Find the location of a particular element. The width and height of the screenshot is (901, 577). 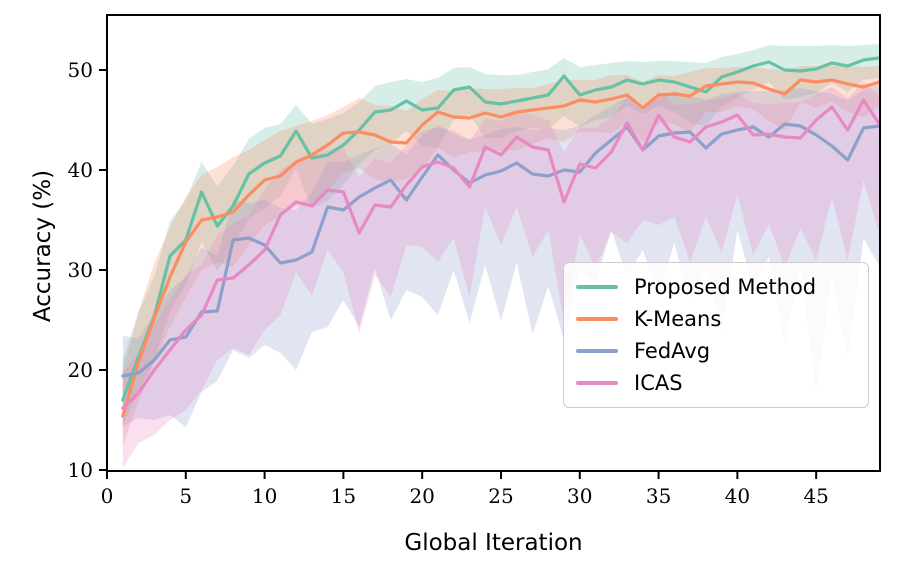

legend-label: Proposed Method is located at coordinates (725, 286).